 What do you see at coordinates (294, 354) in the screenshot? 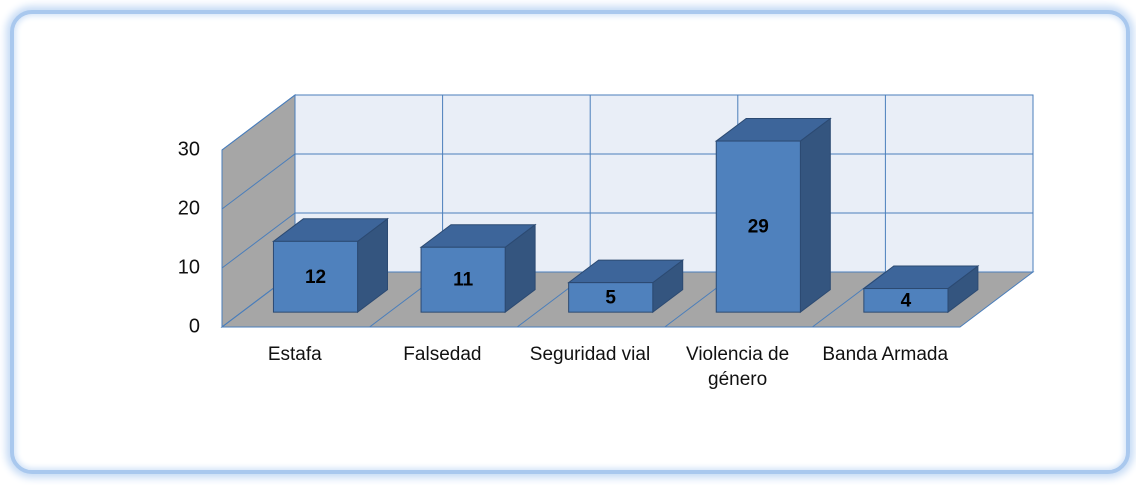
I see `x-tick-label: Estafa` at bounding box center [294, 354].